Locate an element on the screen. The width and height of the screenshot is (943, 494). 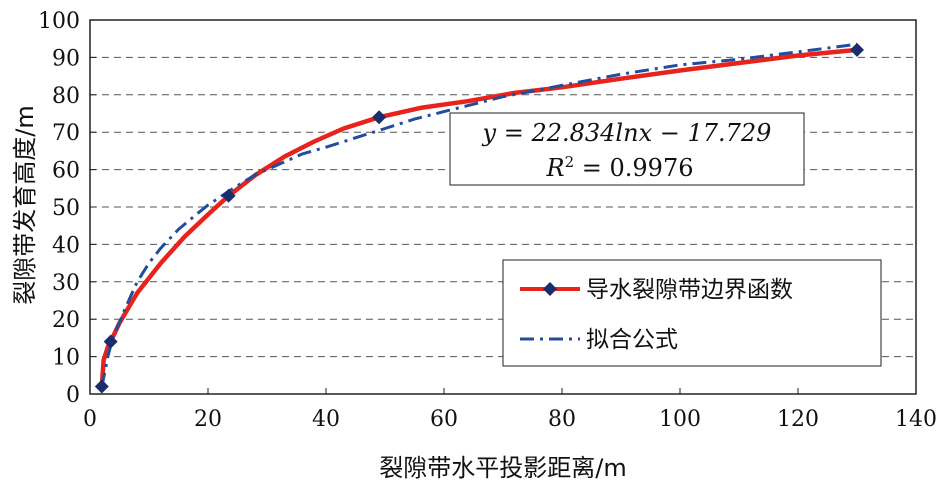
legend: 导水裂隙带边界函数 拟合公式 is located at coordinates (692, 313).